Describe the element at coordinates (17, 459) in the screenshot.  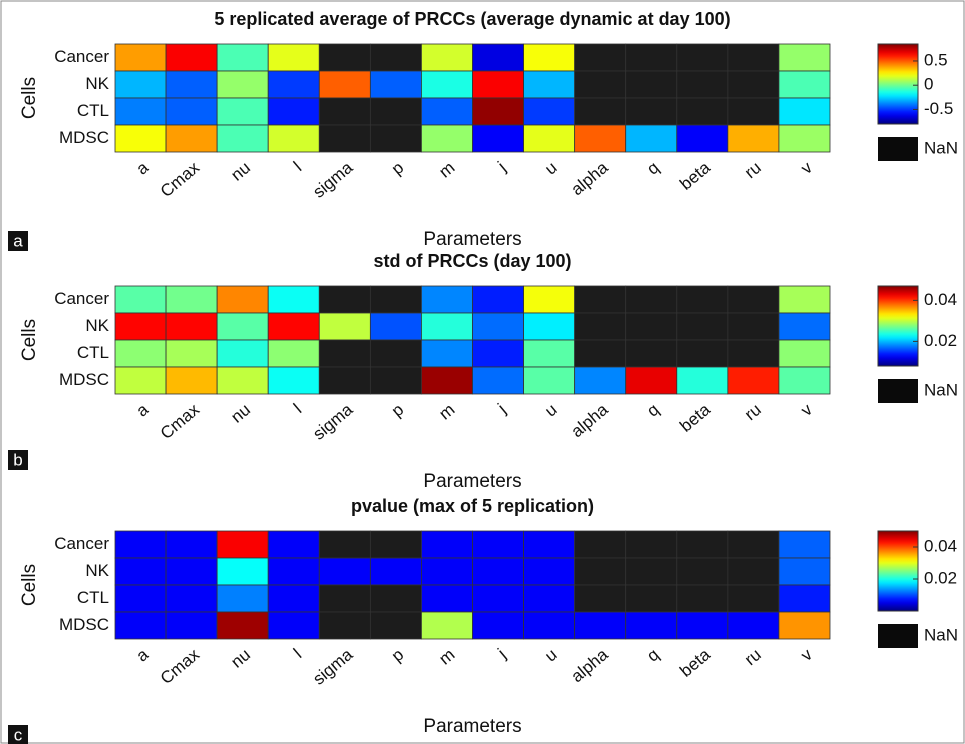
I see `panel-letter: b` at that location.